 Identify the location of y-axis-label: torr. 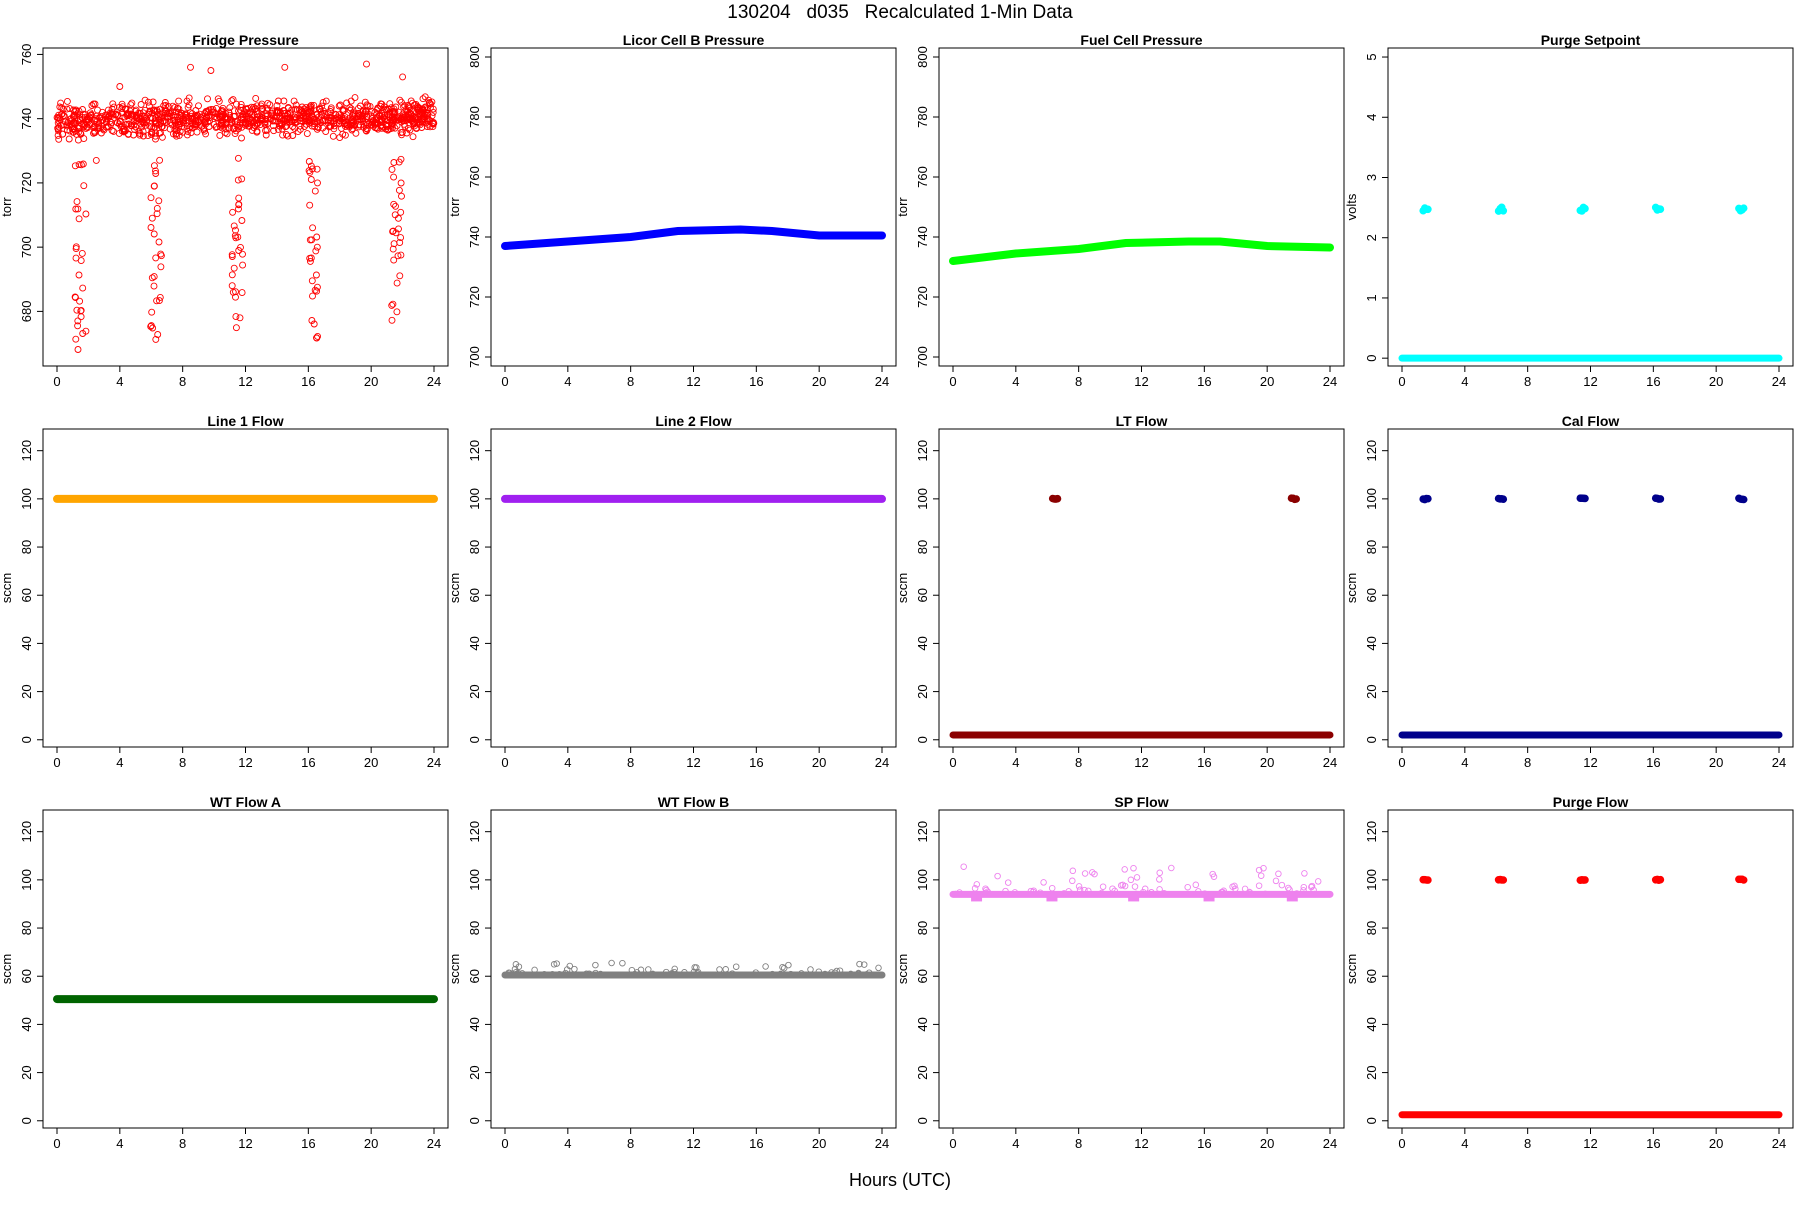
(454, 207).